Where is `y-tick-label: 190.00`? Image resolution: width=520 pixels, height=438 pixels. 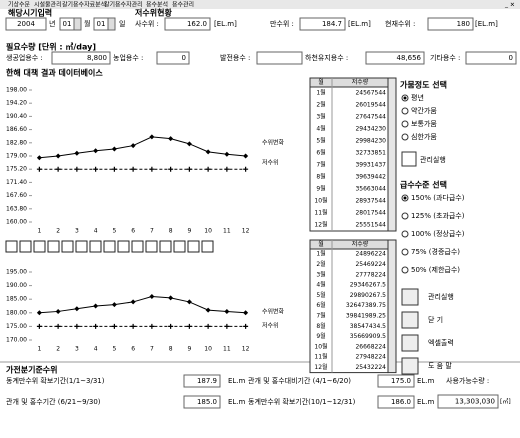 y-tick-label: 190.00 is located at coordinates (16, 285).